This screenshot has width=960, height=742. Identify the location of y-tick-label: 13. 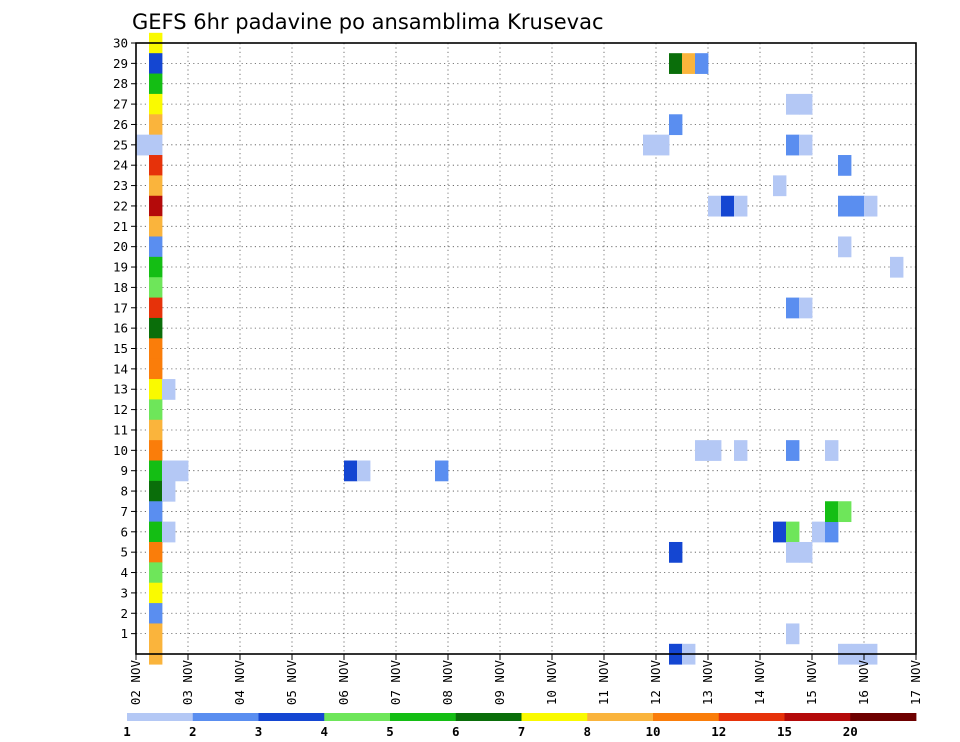
(120, 389).